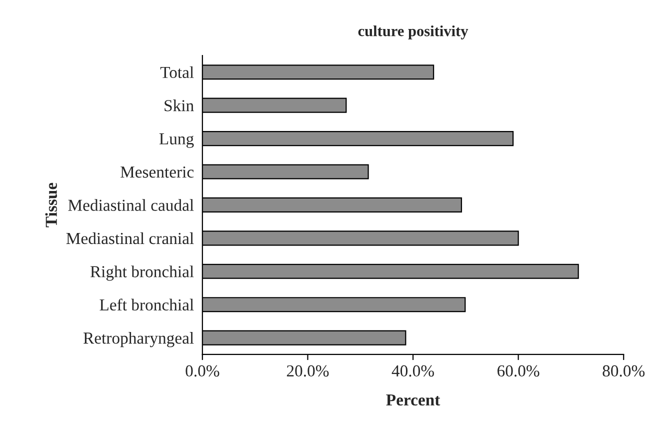 This screenshot has width=653, height=427. Describe the element at coordinates (203, 371) in the screenshot. I see `x-tick-label: 0.0%` at that location.